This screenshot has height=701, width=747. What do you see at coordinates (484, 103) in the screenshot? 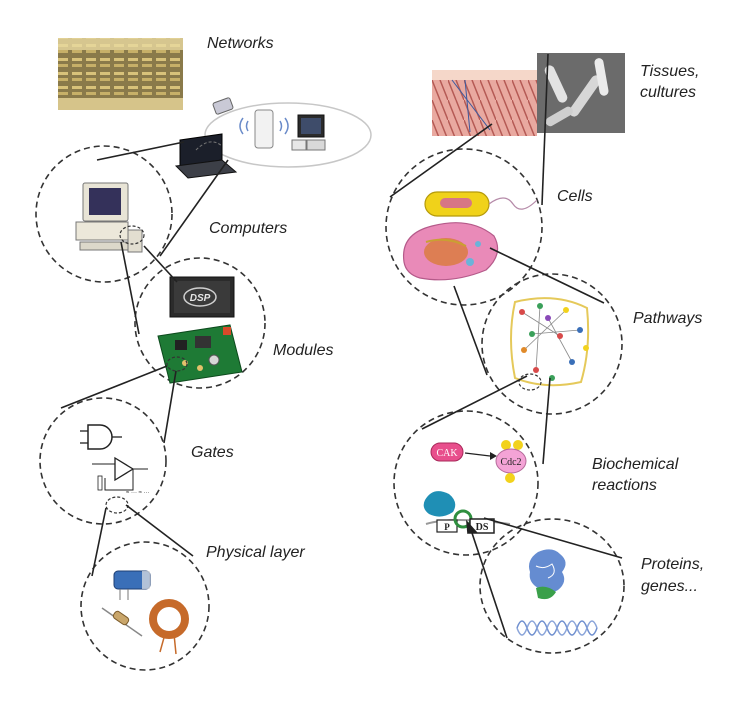
I see `tissue-image` at bounding box center [484, 103].